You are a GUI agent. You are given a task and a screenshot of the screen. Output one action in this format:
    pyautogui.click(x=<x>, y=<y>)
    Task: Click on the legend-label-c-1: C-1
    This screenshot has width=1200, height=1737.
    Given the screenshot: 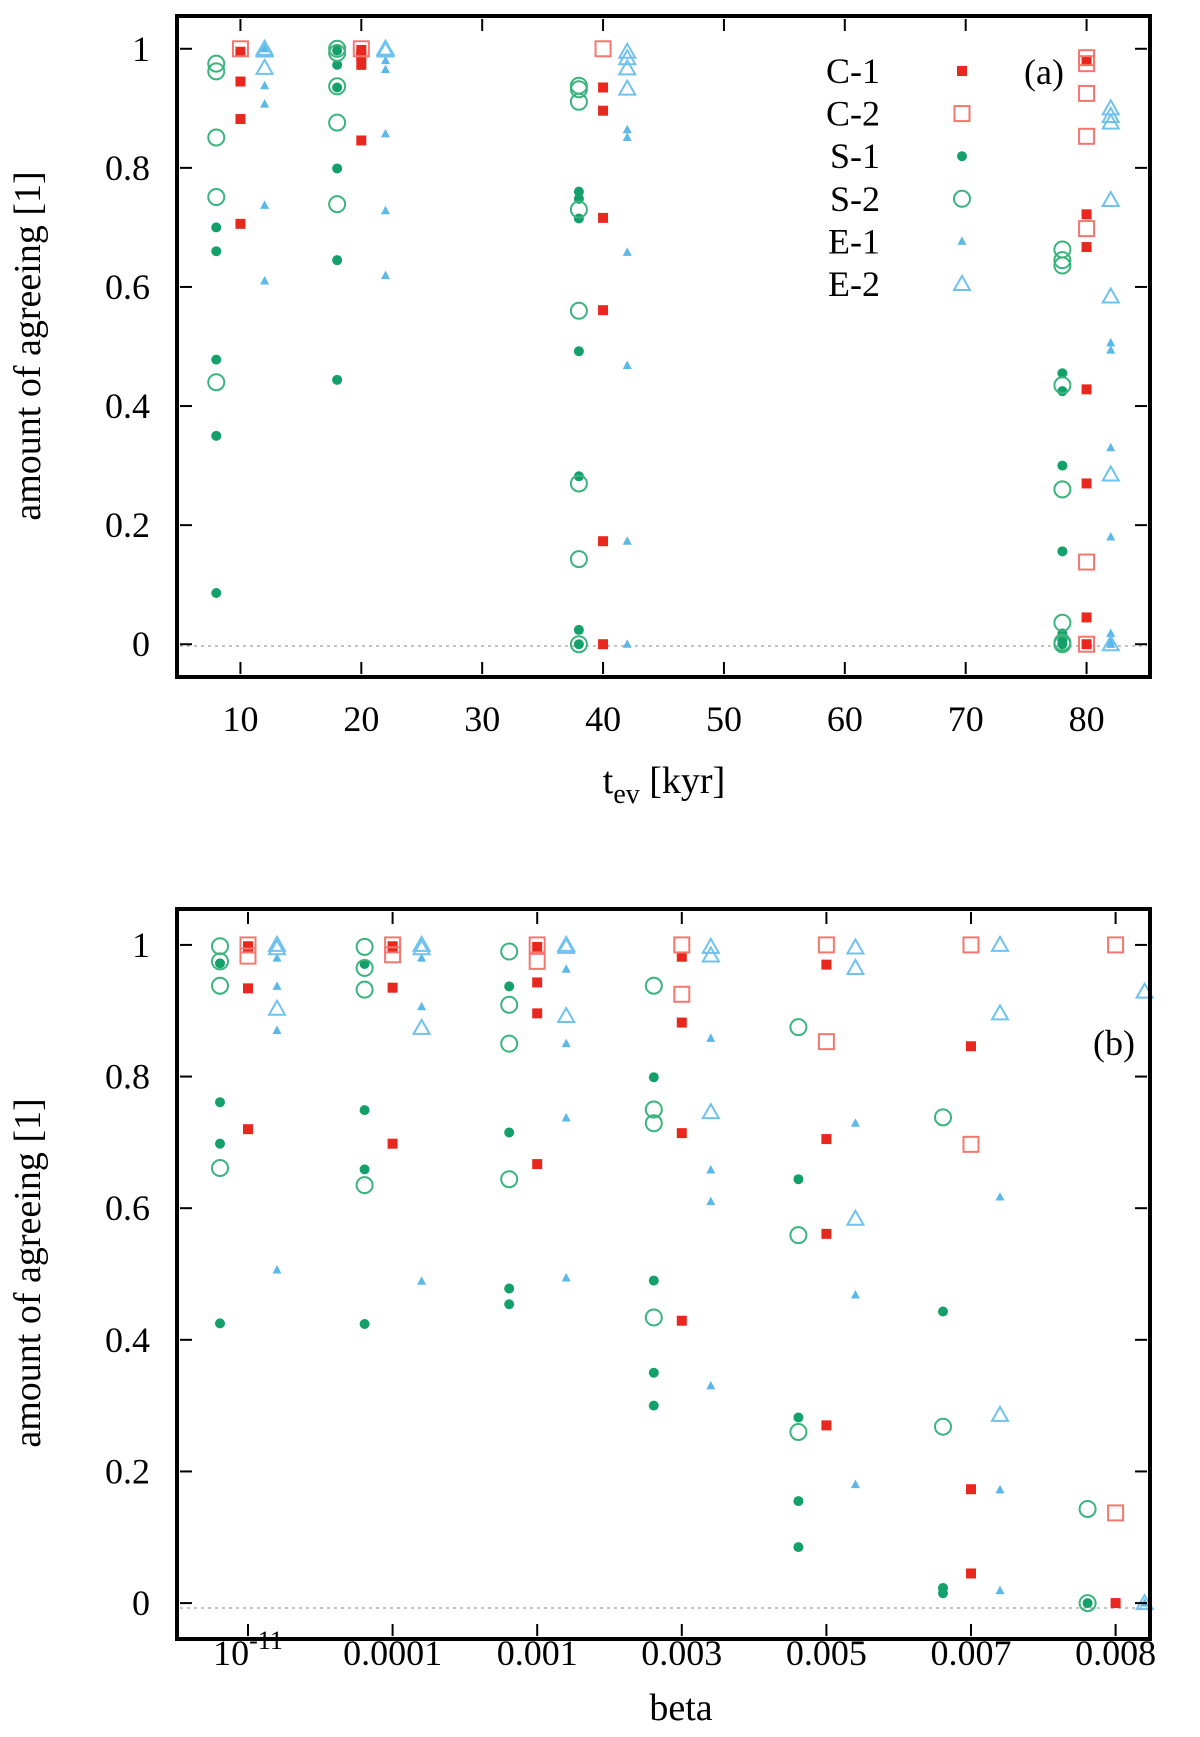 What is the action you would take?
    pyautogui.click(x=853, y=71)
    